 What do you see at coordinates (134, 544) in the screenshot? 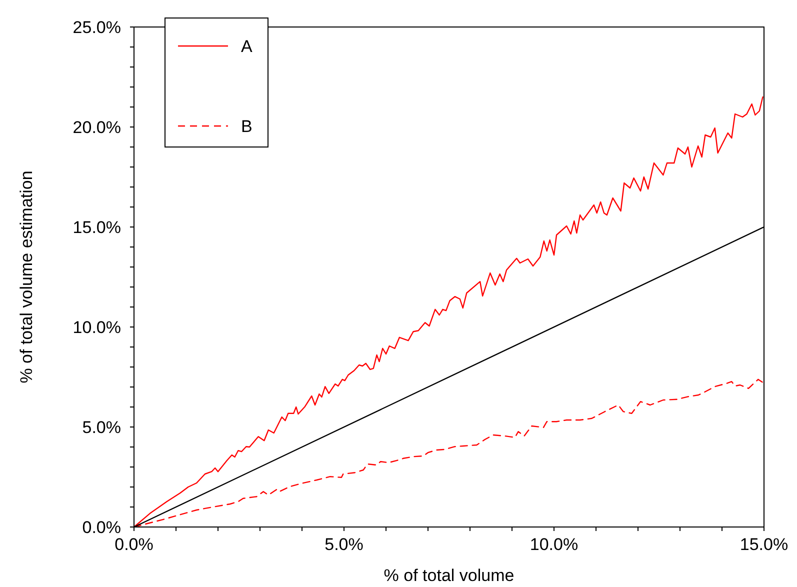
I see `x-tick-label: 0.0%` at bounding box center [134, 544].